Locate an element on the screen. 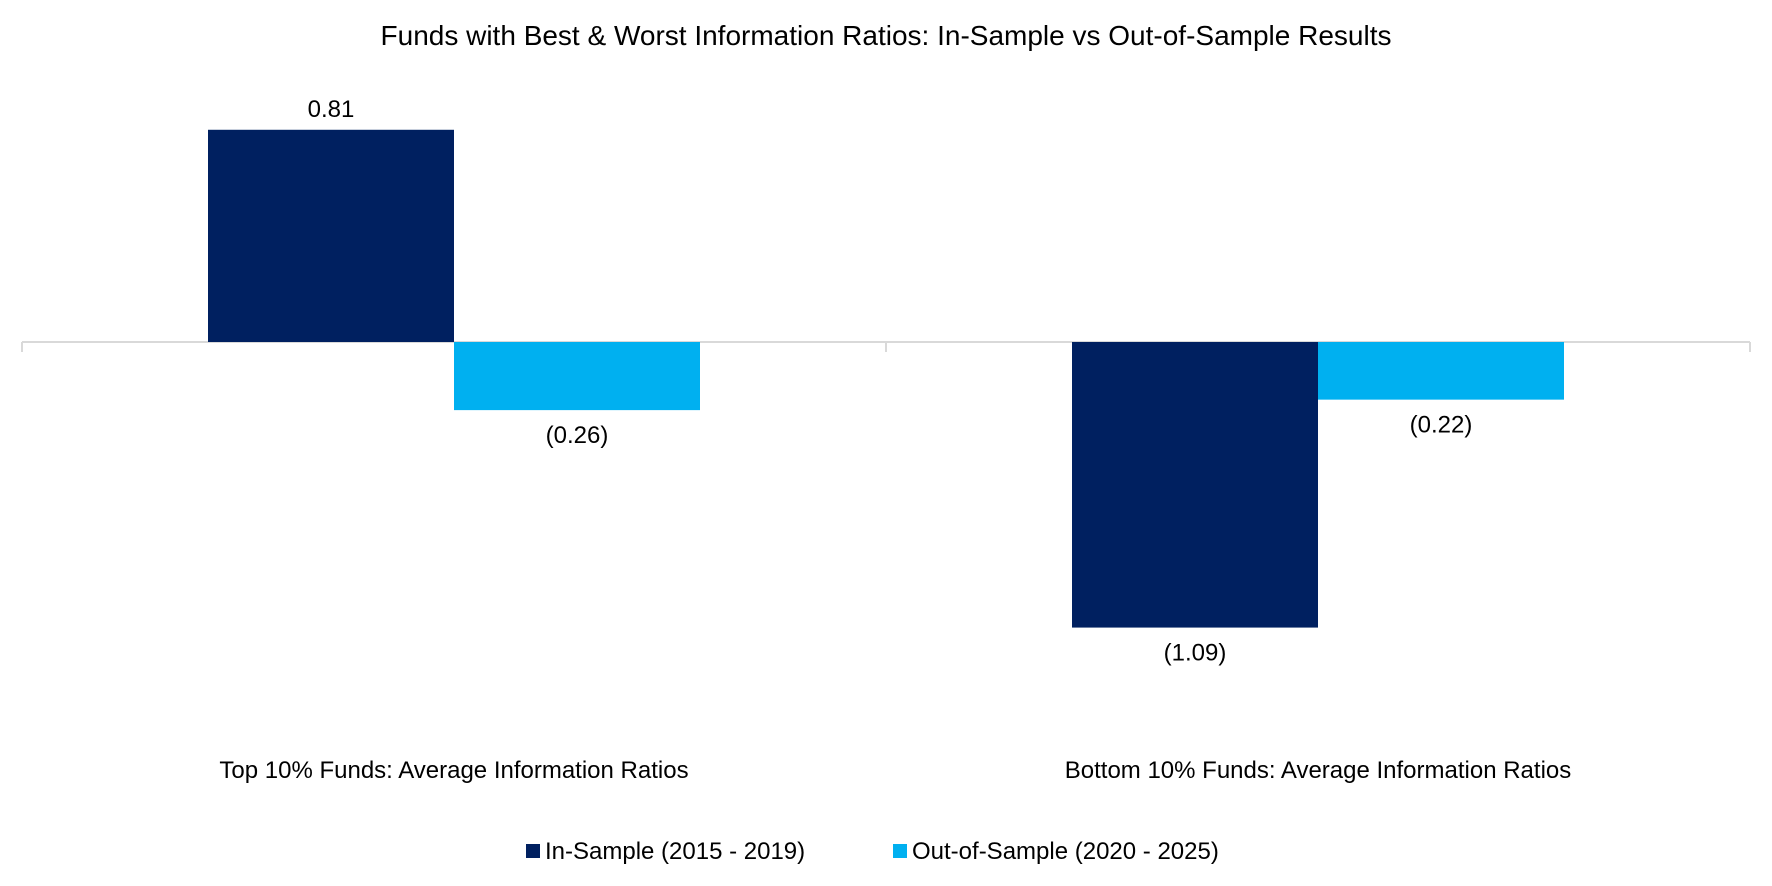 The image size is (1772, 886). legend-label: In-Sample (2015 - 2019) is located at coordinates (675, 851).